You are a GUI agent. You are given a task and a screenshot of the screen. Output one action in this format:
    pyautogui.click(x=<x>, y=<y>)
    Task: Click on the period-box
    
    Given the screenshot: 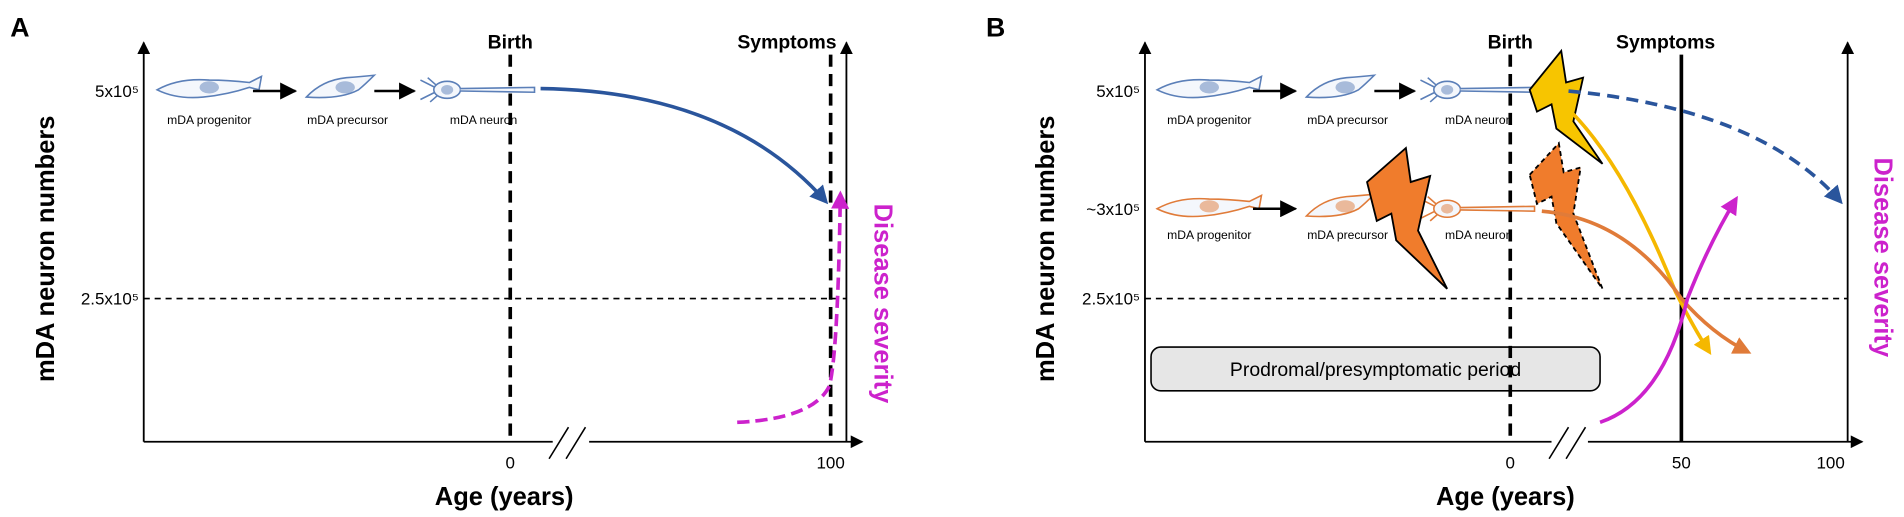 What is the action you would take?
    pyautogui.click(x=1375, y=369)
    